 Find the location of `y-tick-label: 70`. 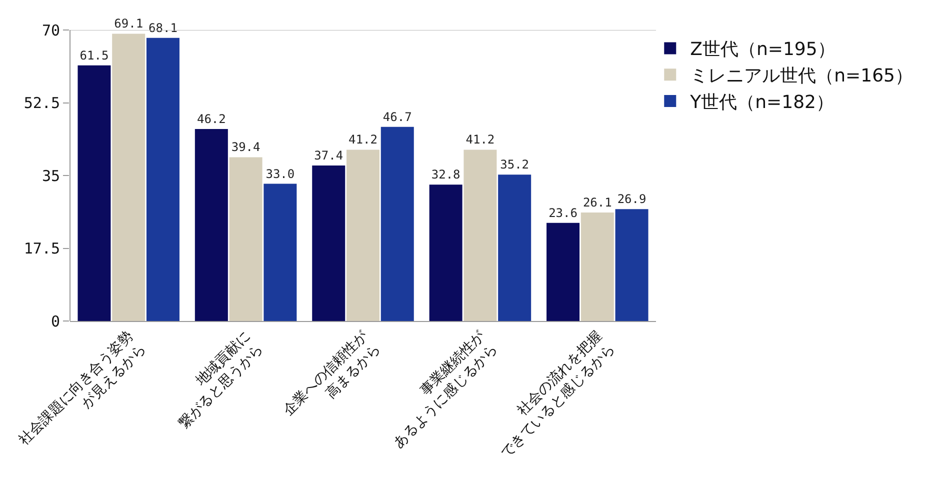

y-tick-label: 70 is located at coordinates (51, 30).